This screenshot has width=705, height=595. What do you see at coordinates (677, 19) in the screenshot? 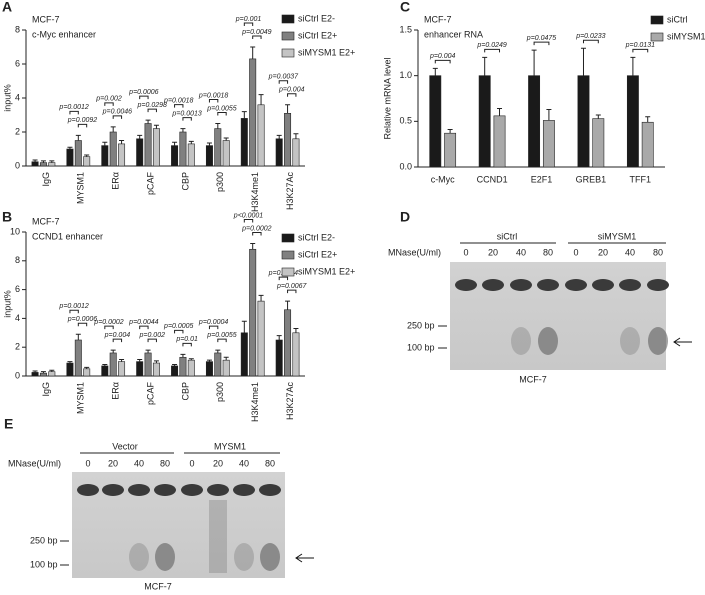
I see `legend-label: siCtrl` at bounding box center [677, 19].